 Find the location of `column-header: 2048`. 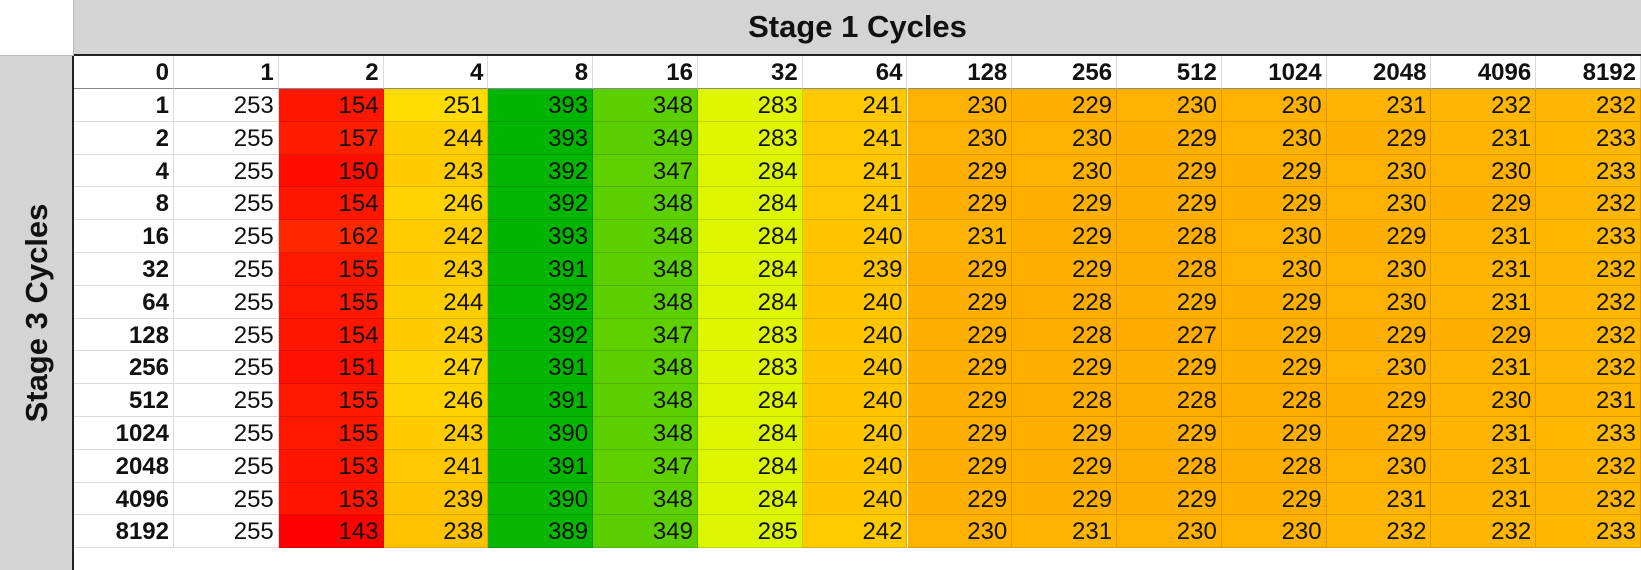

column-header: 2048 is located at coordinates (1379, 72).